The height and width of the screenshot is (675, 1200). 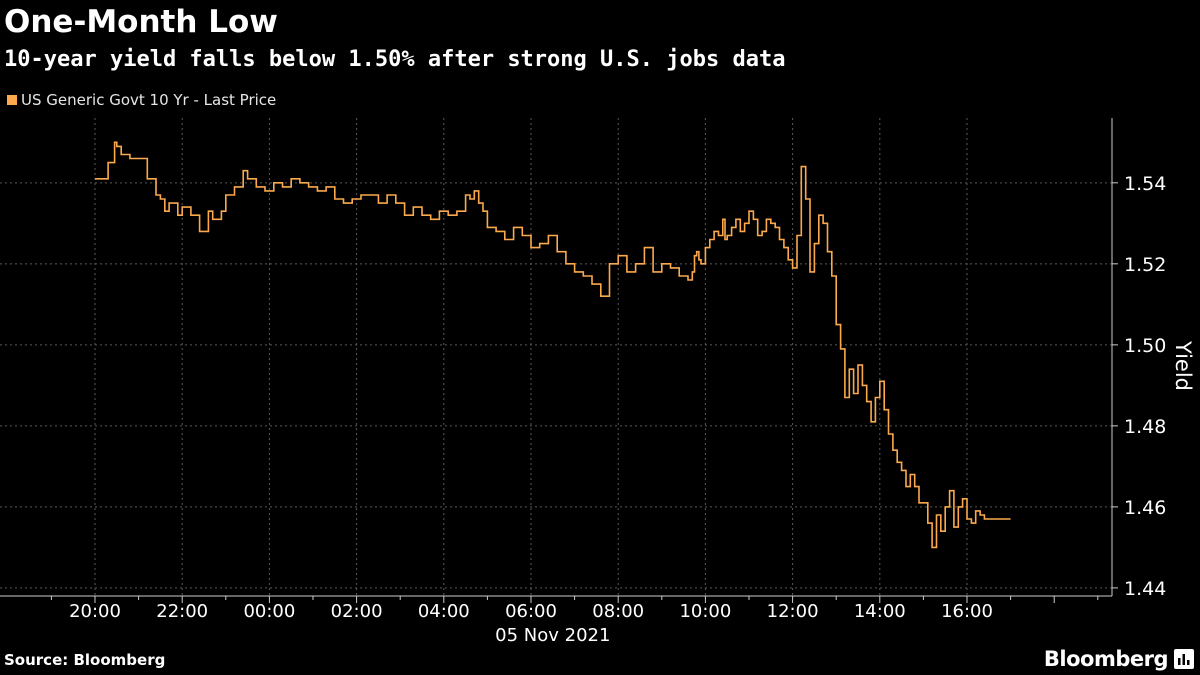 What do you see at coordinates (552, 635) in the screenshot?
I see `date-label: 05 Nov 2021` at bounding box center [552, 635].